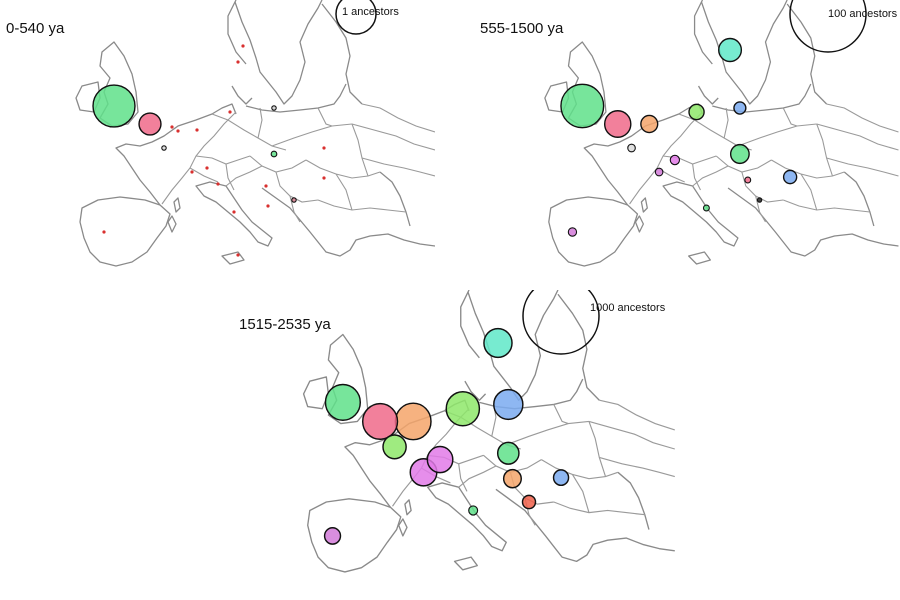  I want to click on population-circle-romania, so click(790, 177).